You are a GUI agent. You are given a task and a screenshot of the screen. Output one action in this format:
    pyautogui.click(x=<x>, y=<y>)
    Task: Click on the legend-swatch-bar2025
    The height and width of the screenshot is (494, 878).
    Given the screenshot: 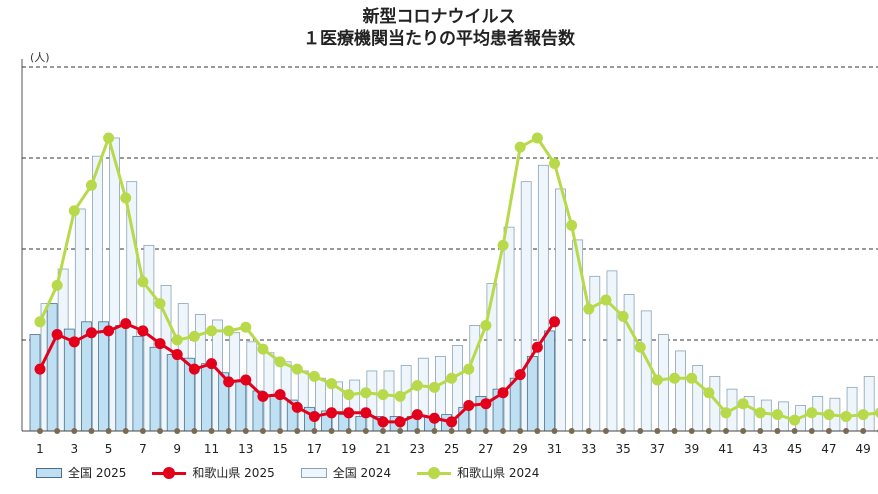 What is the action you would take?
    pyautogui.click(x=49, y=472)
    